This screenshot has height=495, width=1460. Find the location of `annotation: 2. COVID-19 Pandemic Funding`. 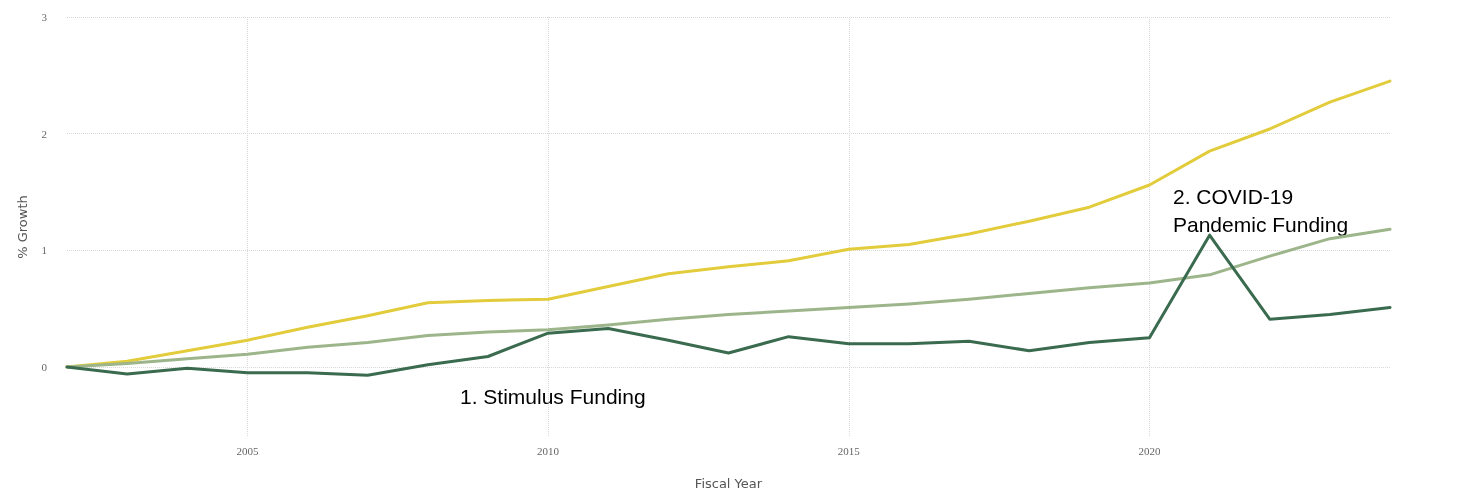

annotation: 2. COVID-19 Pandemic Funding is located at coordinates (1261, 210).